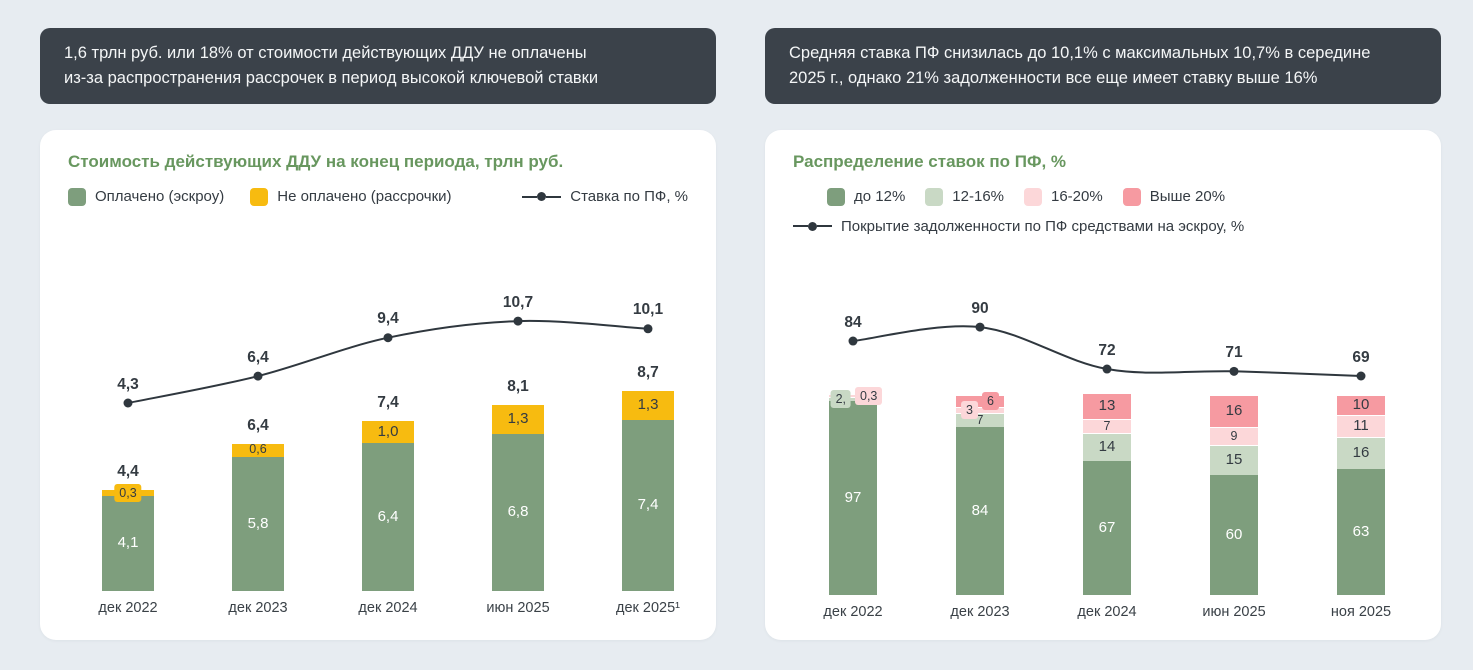  I want to click on legend-item-under12: до 12%, so click(866, 196).